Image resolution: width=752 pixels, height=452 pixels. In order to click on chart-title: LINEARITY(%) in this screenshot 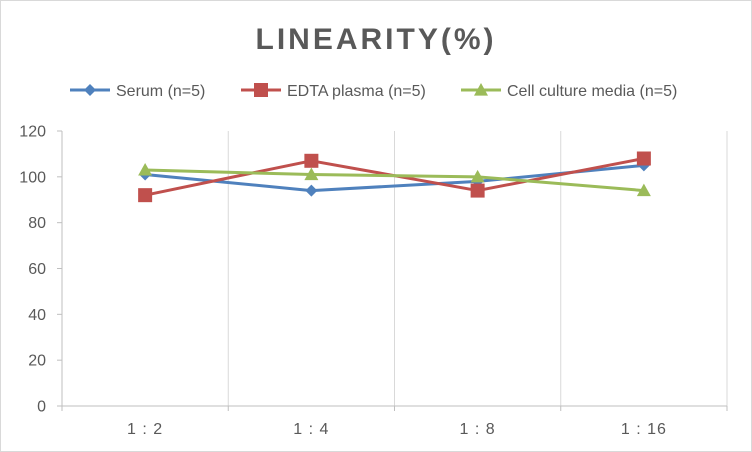, I will do `click(376, 39)`.